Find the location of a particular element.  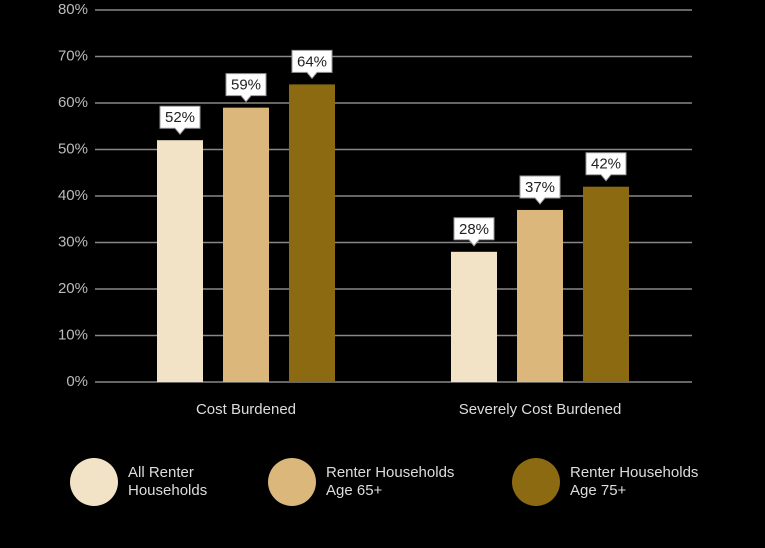

y-tick-label: 30% is located at coordinates (73, 241).